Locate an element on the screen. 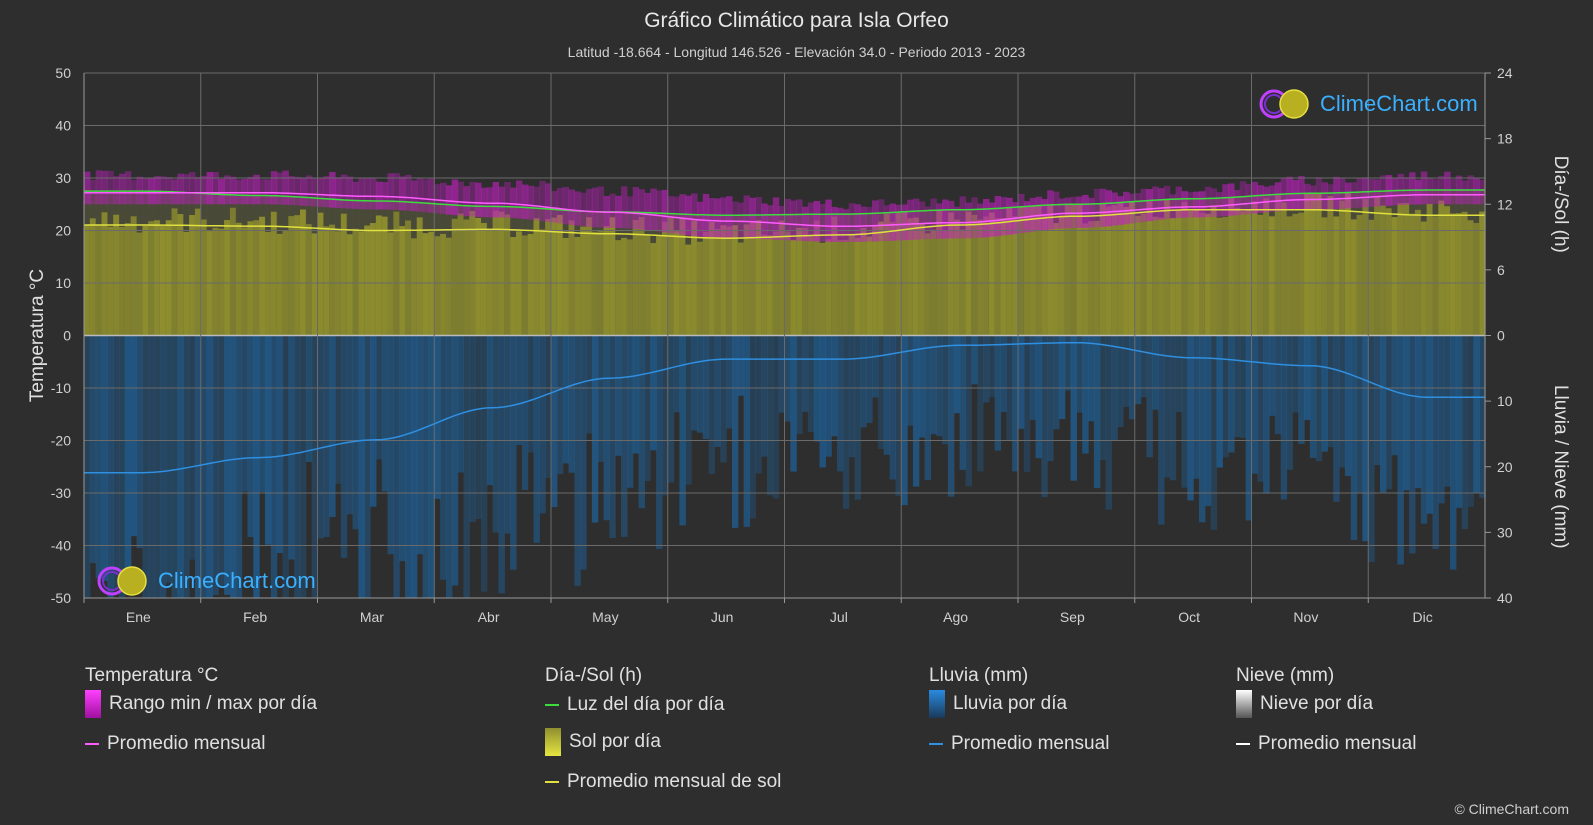  copyright: © ClimeChart.com is located at coordinates (1511, 809).